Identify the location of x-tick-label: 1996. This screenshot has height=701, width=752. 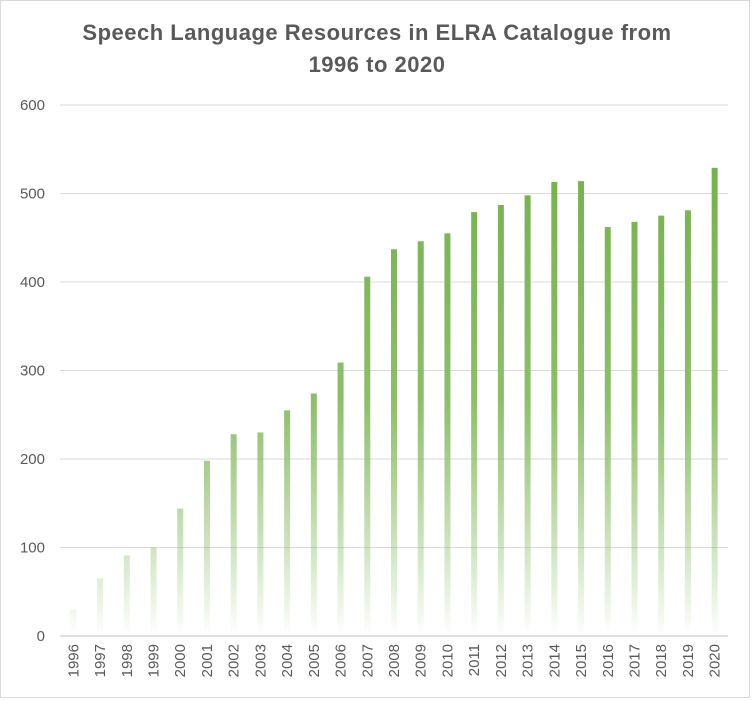
(73, 660).